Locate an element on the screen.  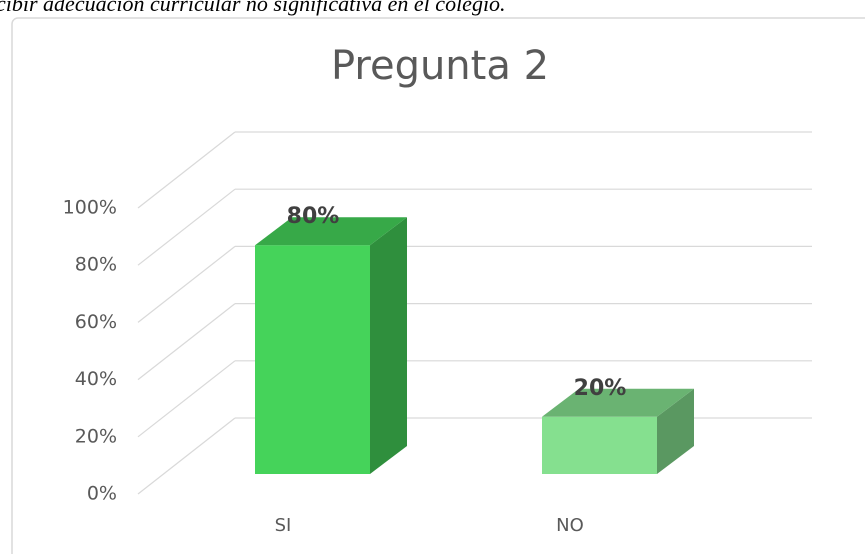
x-tick-label: NO is located at coordinates (570, 525).